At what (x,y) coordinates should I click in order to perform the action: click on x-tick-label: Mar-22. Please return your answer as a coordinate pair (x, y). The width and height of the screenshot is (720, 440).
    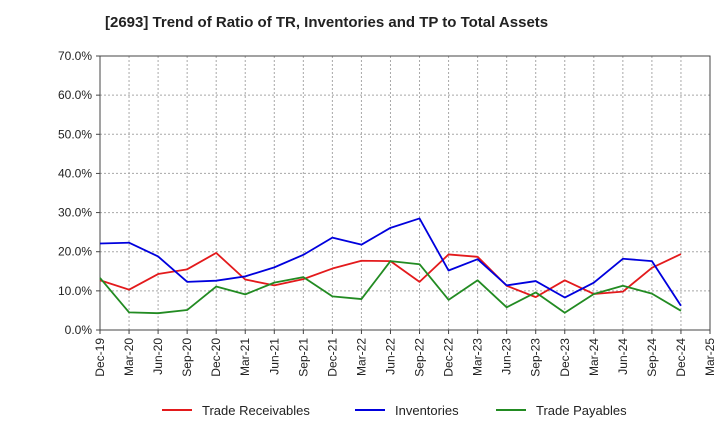
    Looking at the image, I should click on (361, 357).